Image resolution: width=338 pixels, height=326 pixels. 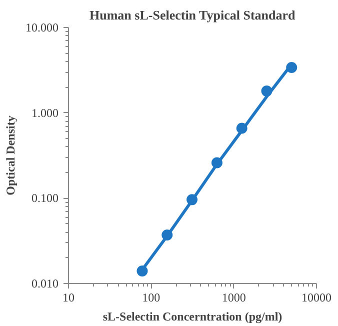 I want to click on y-tick-label: 1.000, so click(x=45, y=113).